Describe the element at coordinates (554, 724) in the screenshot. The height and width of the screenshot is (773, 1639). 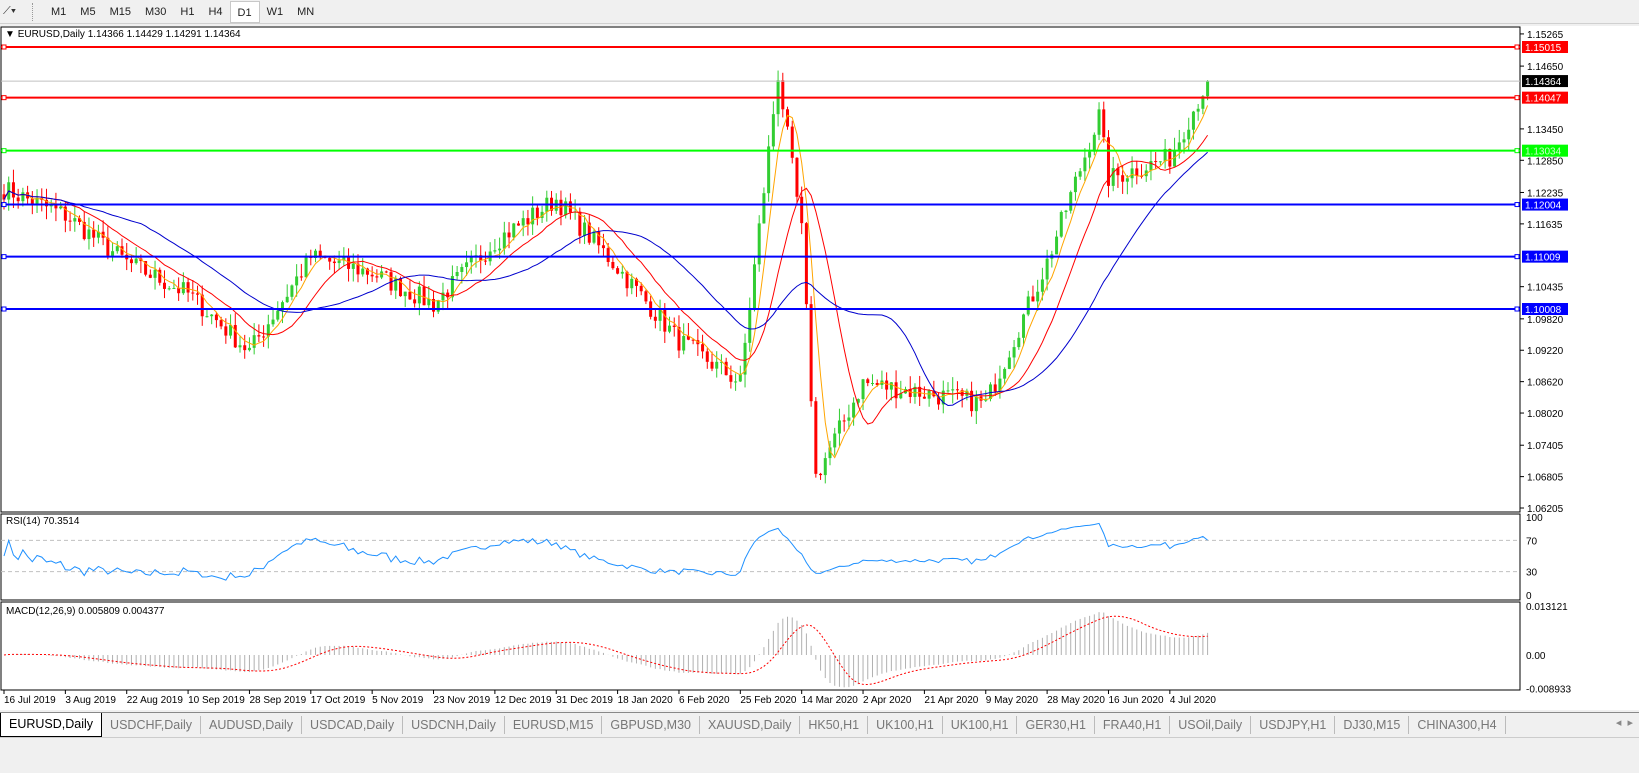
I see `tab-eurusd-m15: EURUSD,M15` at that location.